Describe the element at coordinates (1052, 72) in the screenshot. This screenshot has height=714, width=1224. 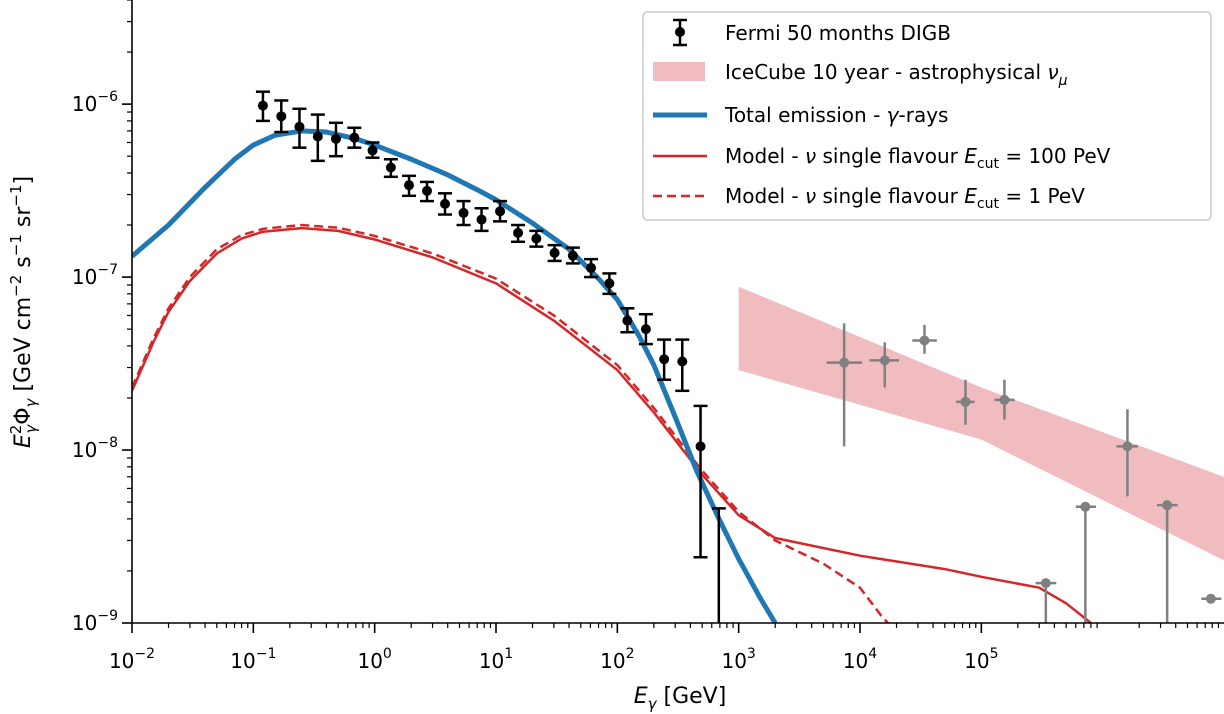
I see `legend-icecube-label-nu: ν` at that location.